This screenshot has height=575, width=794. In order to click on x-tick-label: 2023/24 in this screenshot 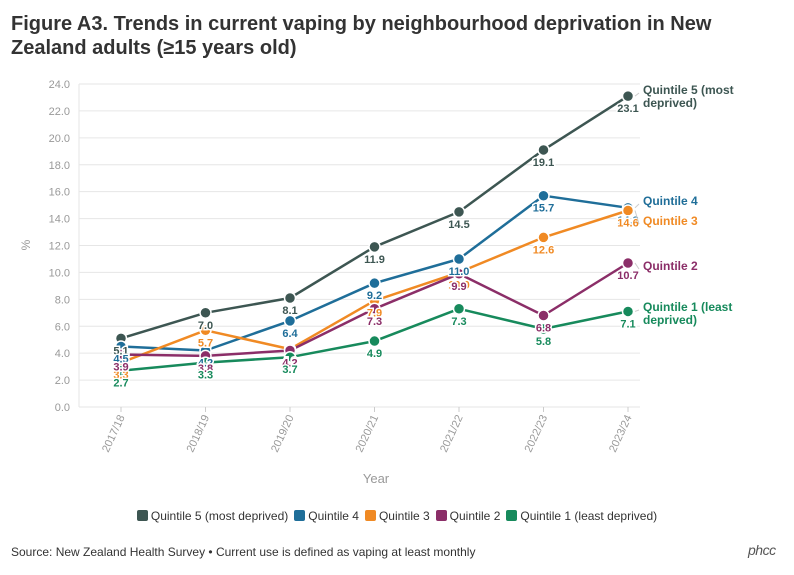, I will do `click(621, 433)`.